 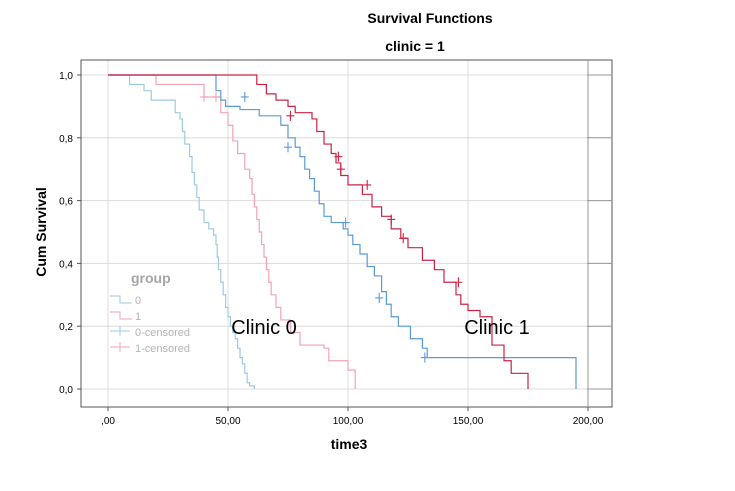 I want to click on y-tick-label: 0,6, so click(x=66, y=202).